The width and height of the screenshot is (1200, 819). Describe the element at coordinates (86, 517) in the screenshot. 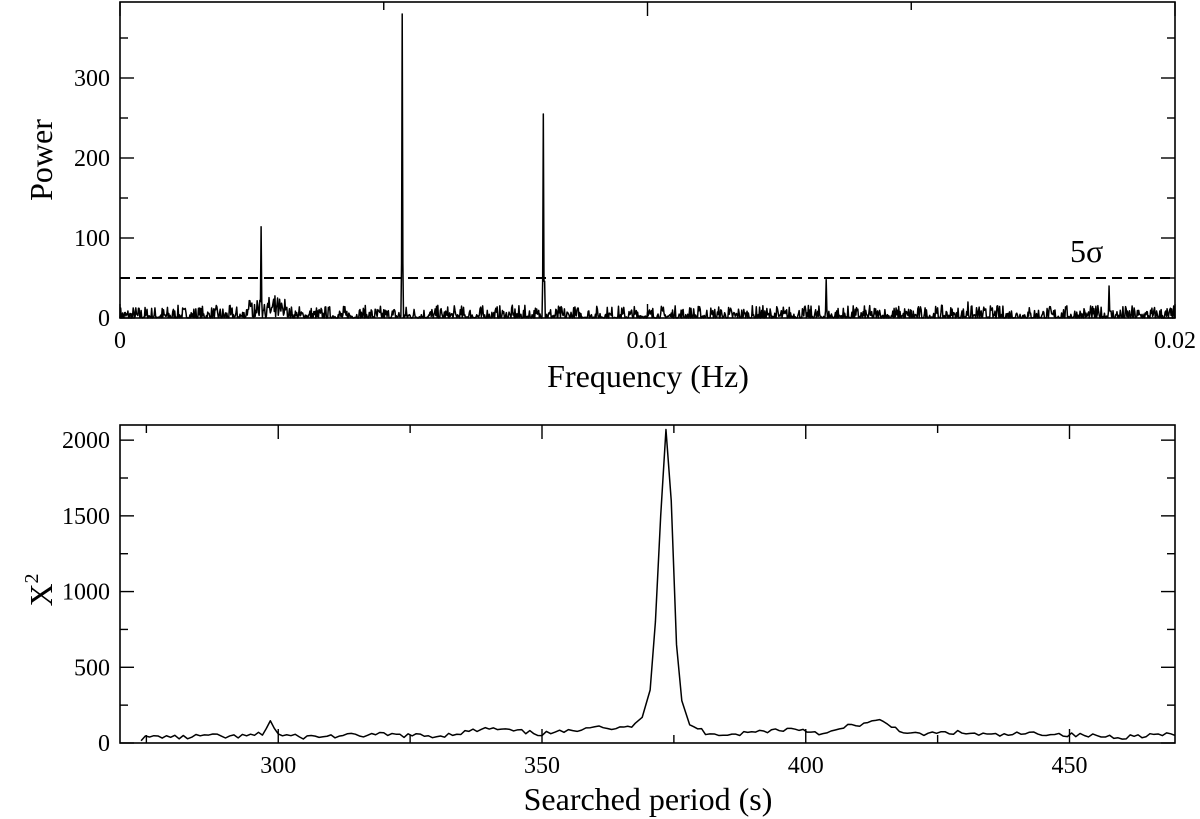

I see `chi-square-y-tick-label: 1500` at that location.